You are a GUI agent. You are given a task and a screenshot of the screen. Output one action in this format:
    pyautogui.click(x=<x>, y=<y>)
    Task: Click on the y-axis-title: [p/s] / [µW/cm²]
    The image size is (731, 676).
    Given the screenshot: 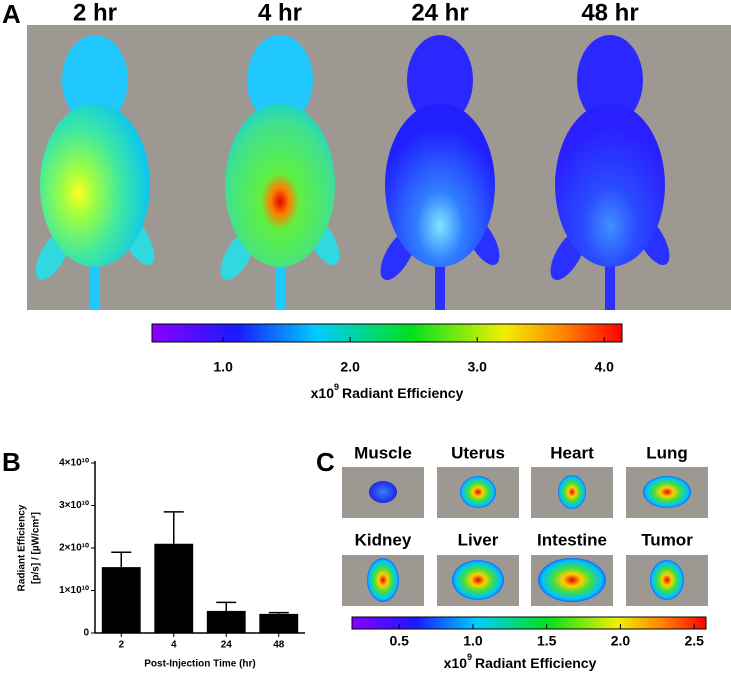 What is the action you would take?
    pyautogui.click(x=36, y=548)
    